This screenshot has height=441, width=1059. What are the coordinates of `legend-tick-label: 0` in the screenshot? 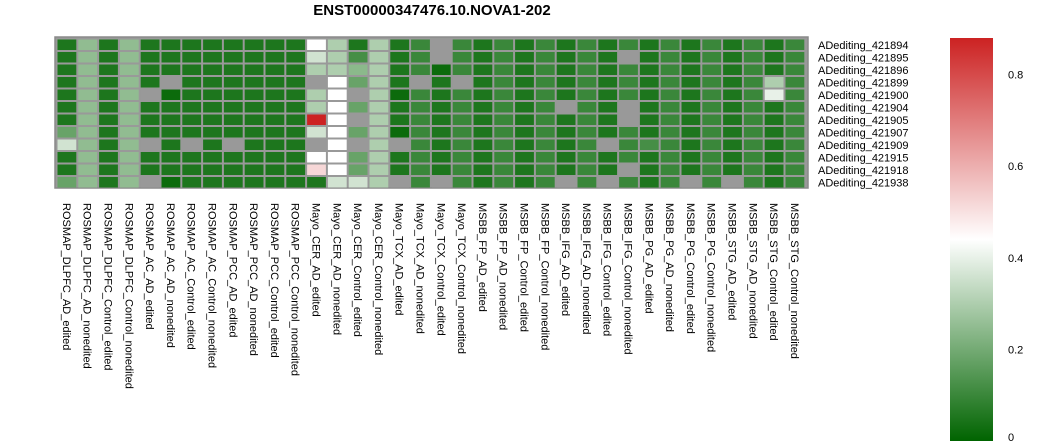 It's located at (1011, 436).